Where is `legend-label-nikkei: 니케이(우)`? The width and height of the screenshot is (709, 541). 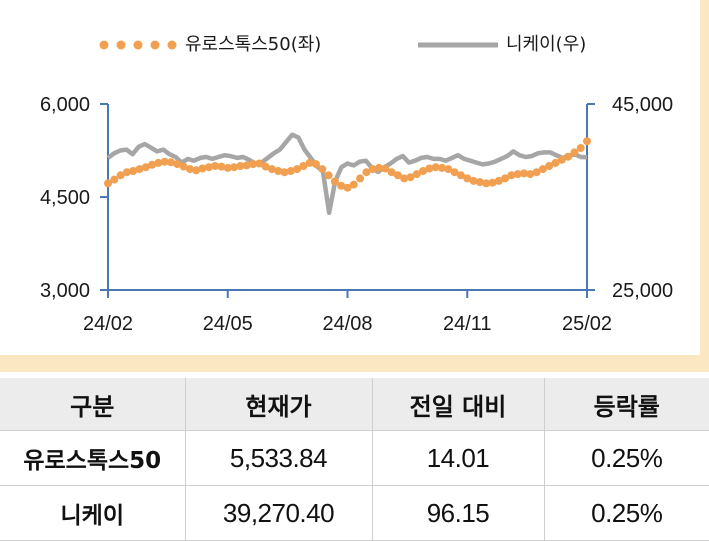 legend-label-nikkei: 니케이(우) is located at coordinates (546, 44).